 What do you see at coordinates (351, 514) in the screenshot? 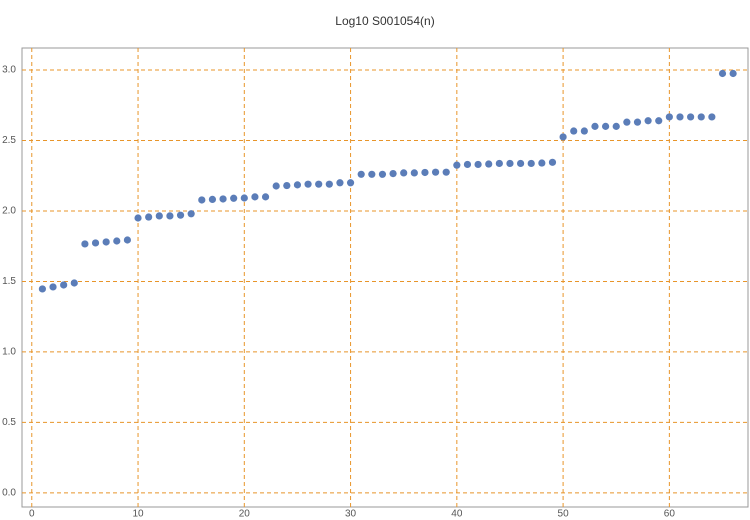
I see `x-tick-label: 30` at bounding box center [351, 514].